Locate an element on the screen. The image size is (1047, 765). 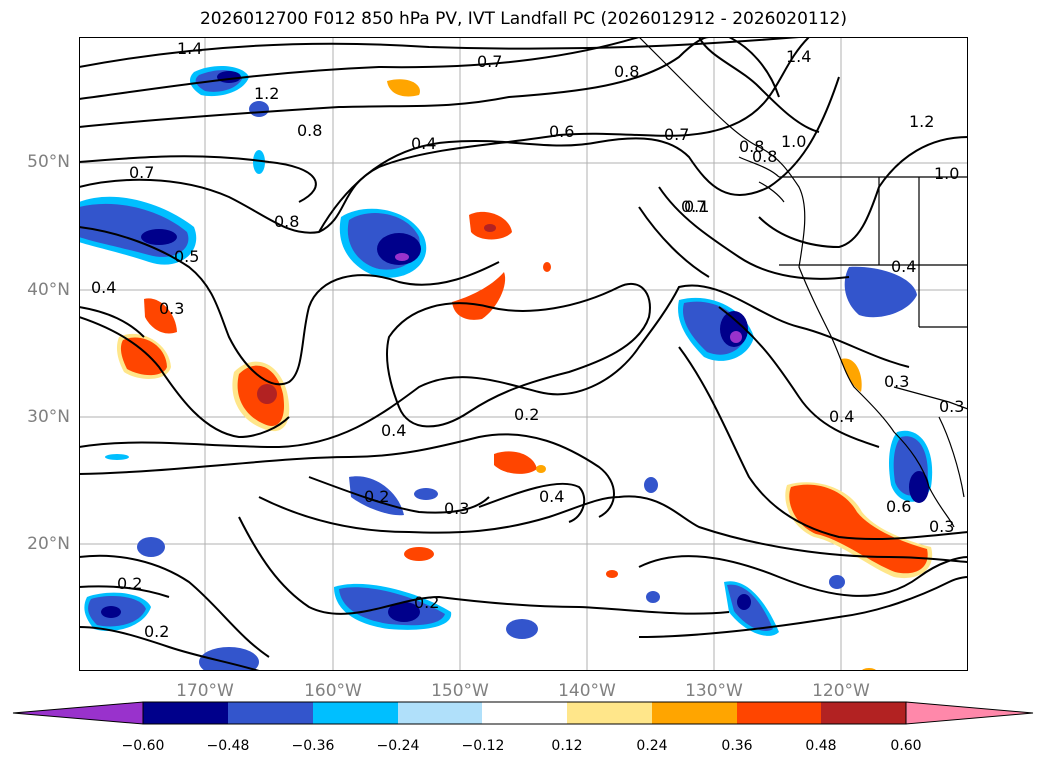
colorbar is located at coordinates (523, 713).